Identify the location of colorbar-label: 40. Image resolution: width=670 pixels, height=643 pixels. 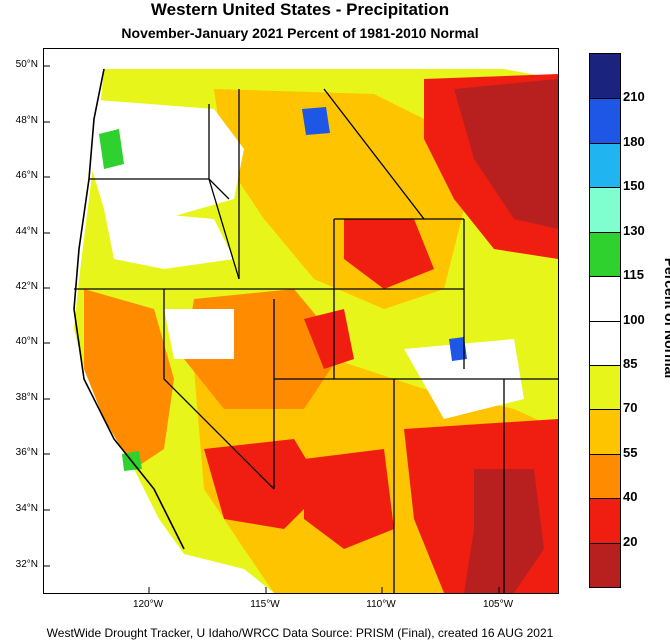
(630, 497).